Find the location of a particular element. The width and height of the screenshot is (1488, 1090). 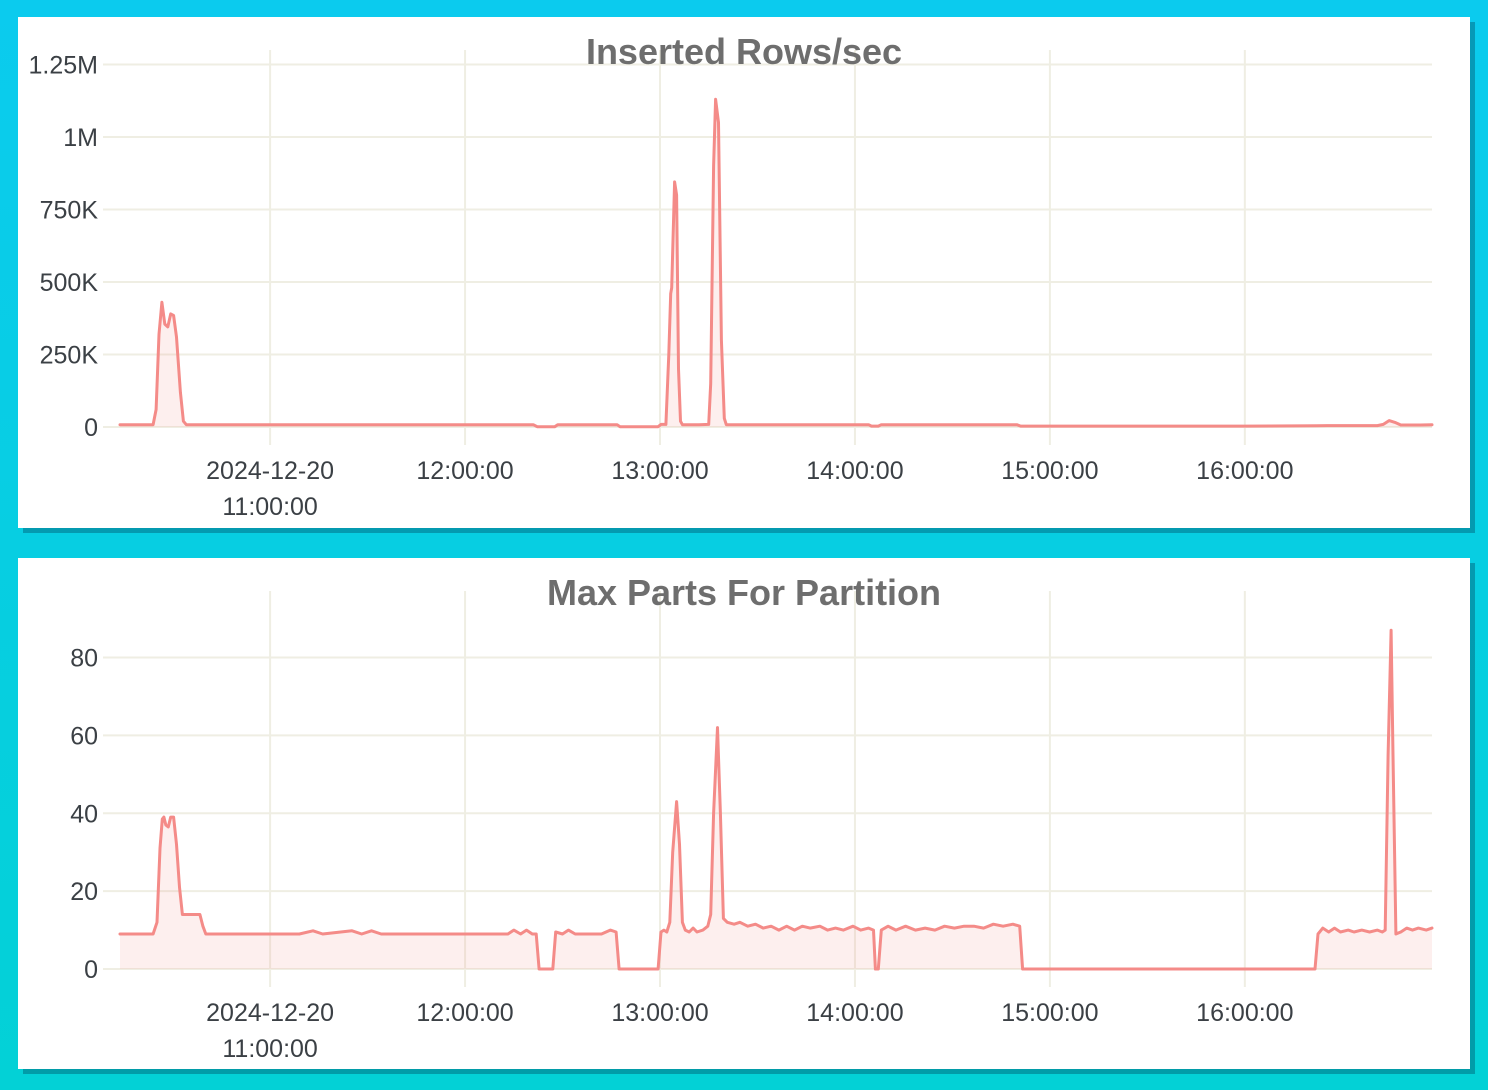

y-axis-tick-label: 750K is located at coordinates (69, 211).